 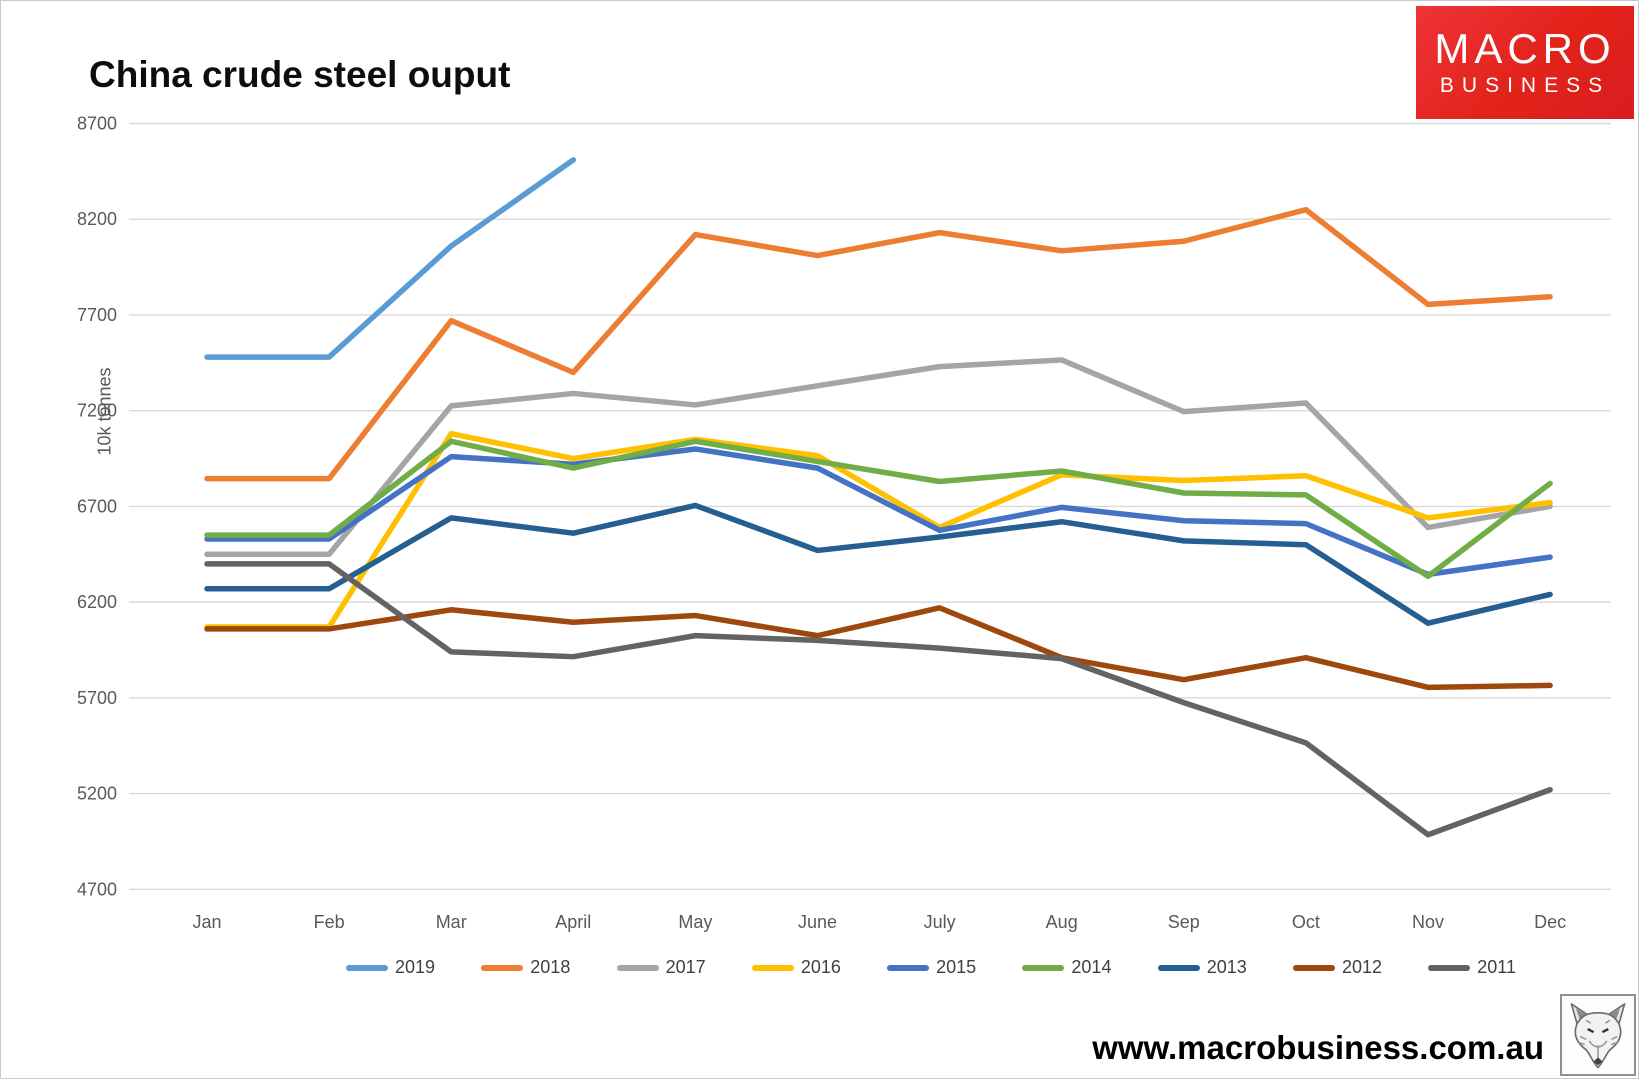 I want to click on x-axis-month-label: Jan, so click(x=206, y=922).